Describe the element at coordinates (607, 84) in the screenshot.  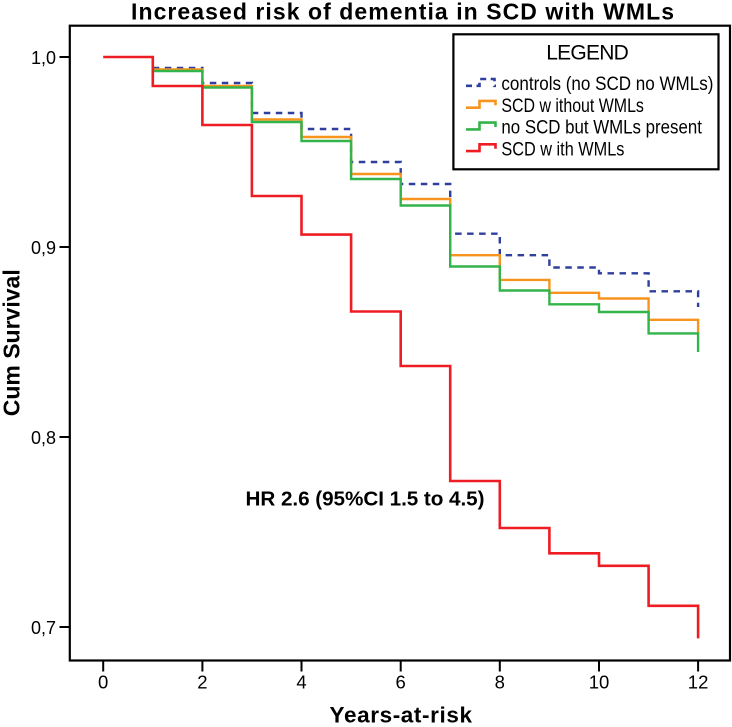
I see `svg-text: controls (no SCD no WMLs)` at that location.